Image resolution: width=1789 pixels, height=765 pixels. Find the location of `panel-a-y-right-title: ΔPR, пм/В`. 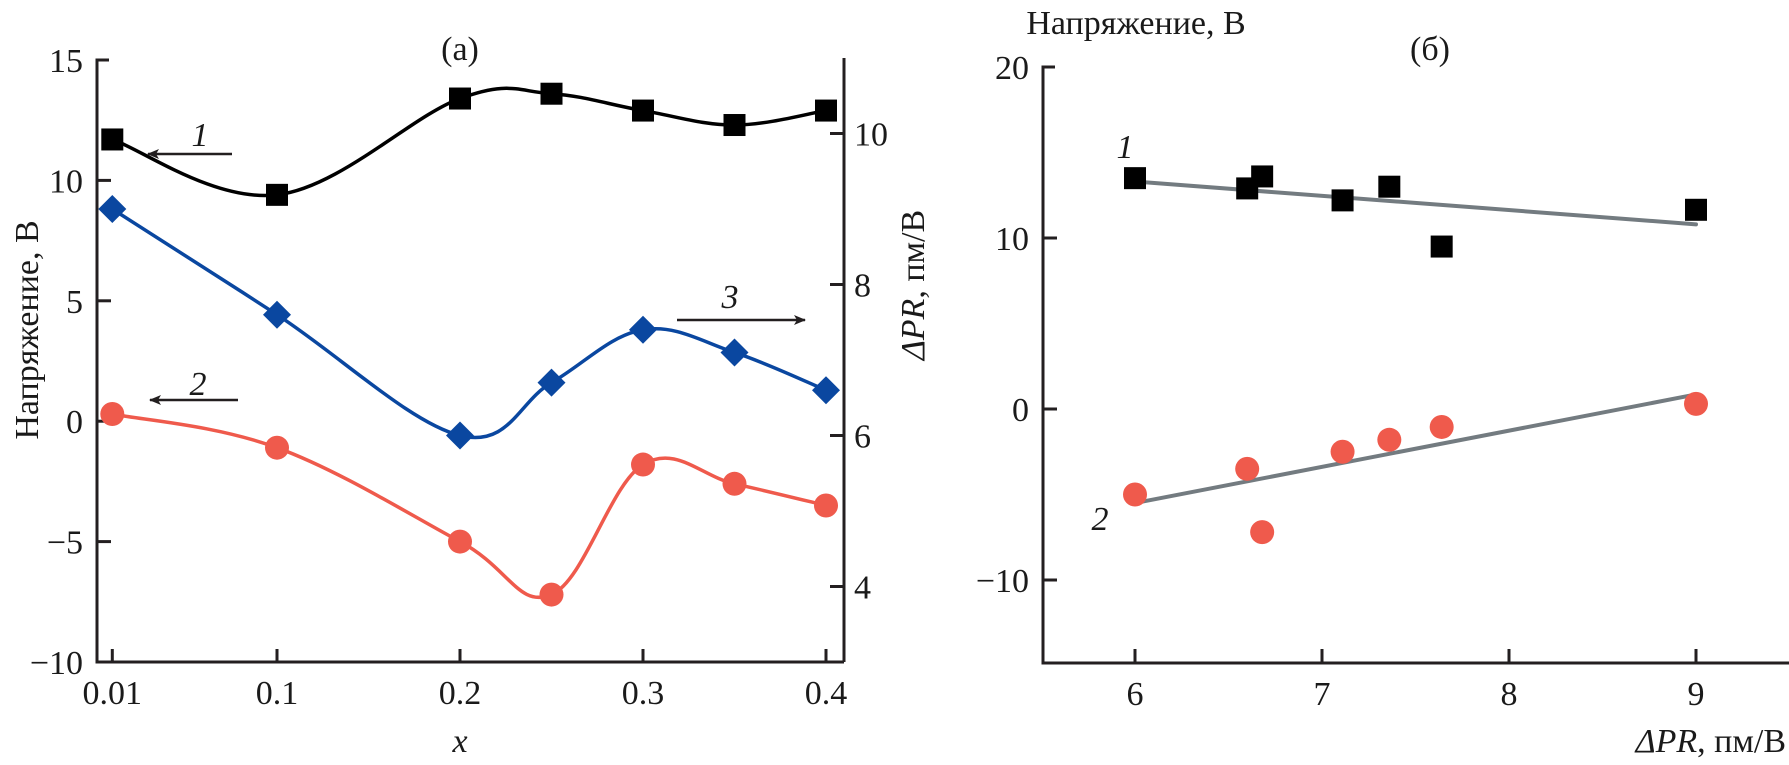

panel-a-y-right-title: ΔPR, пм/В is located at coordinates (913, 286).